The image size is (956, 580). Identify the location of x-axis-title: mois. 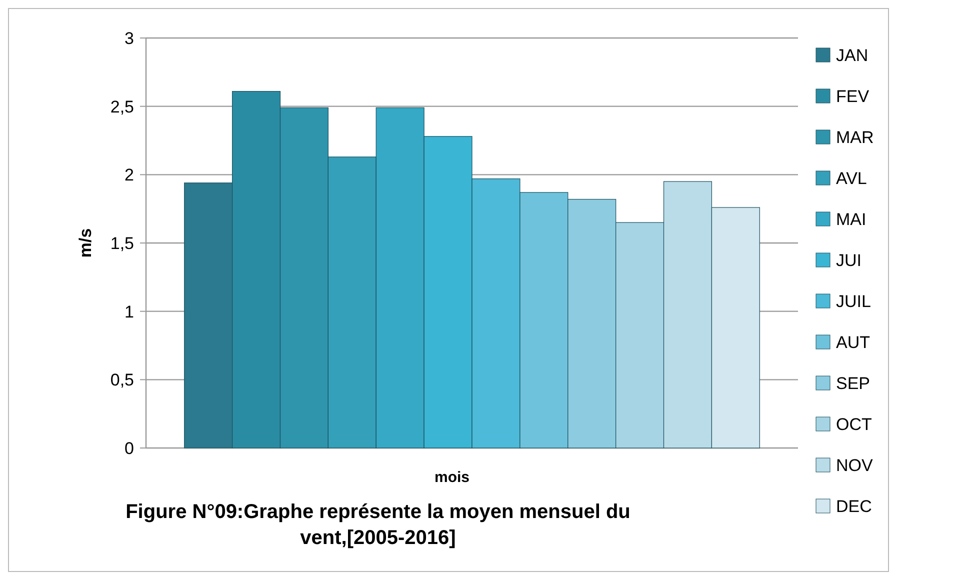
(452, 477).